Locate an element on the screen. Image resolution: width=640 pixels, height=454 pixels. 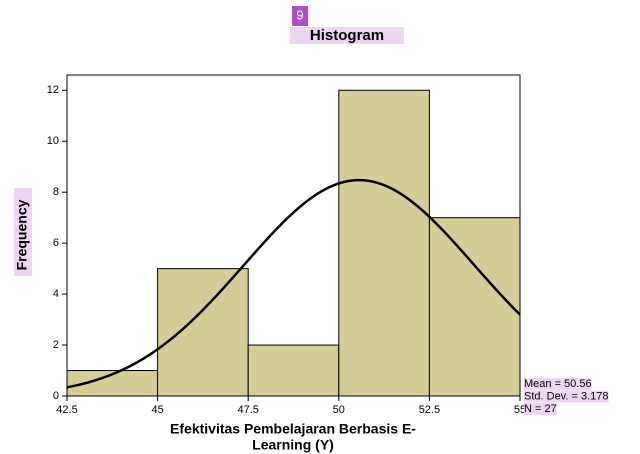
badge-box is located at coordinates (300, 16).